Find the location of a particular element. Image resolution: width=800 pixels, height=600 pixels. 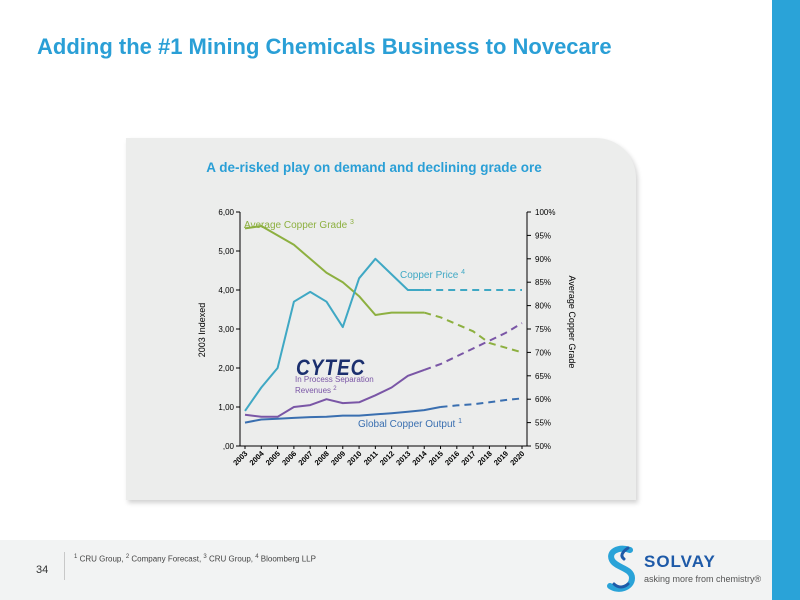

series-label-output: Global Copper Output 1 is located at coordinates (410, 424).